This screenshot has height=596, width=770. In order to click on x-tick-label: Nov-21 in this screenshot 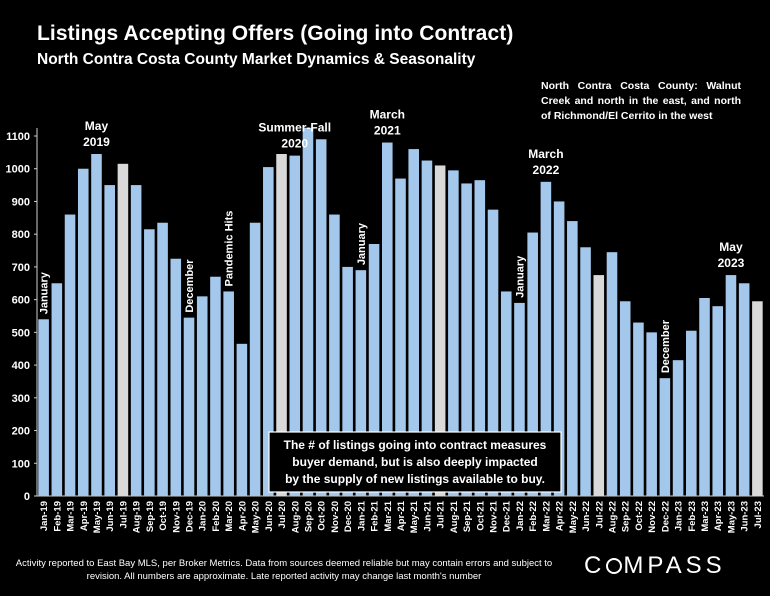, I will do `click(494, 516)`.